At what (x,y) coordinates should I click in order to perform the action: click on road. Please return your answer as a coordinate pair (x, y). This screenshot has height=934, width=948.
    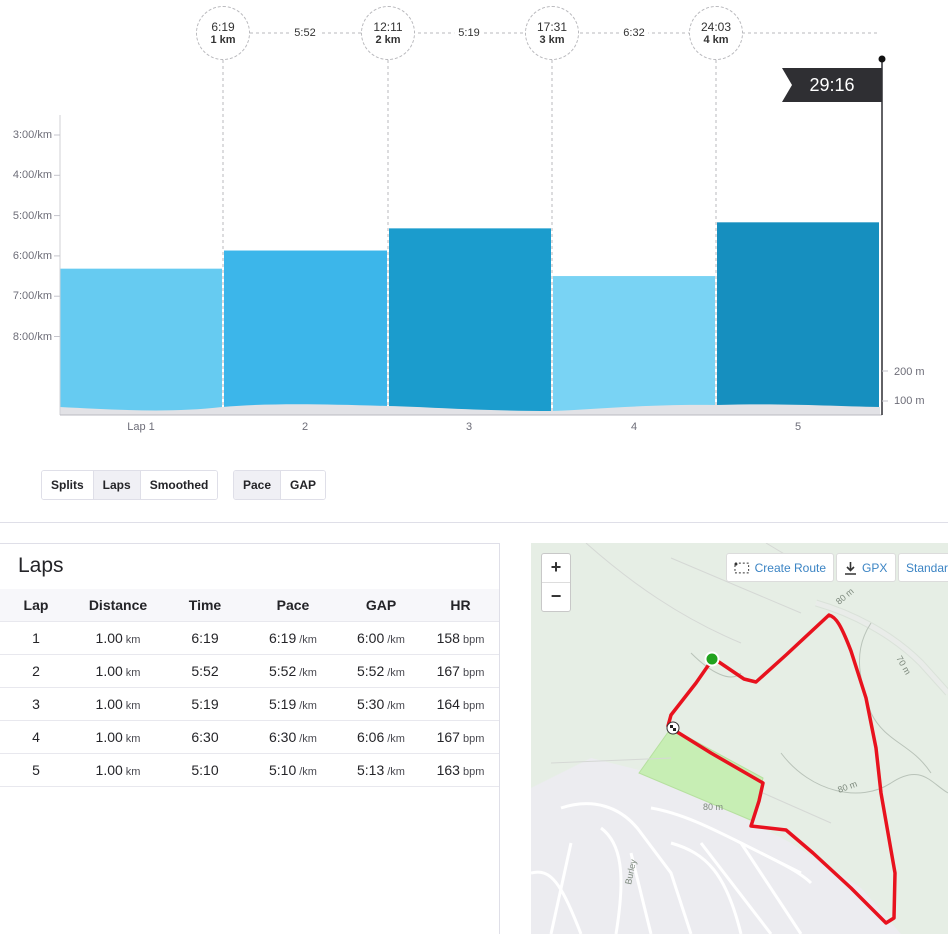
    Looking at the image, I should click on (881, 647).